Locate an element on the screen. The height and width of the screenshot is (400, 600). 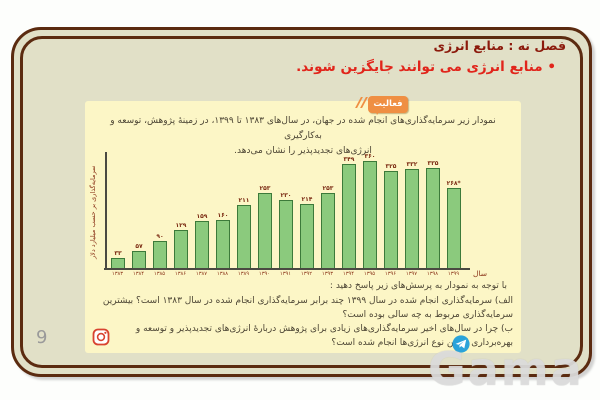
bar-value-label: ۲۳۰ is located at coordinates (285, 195).